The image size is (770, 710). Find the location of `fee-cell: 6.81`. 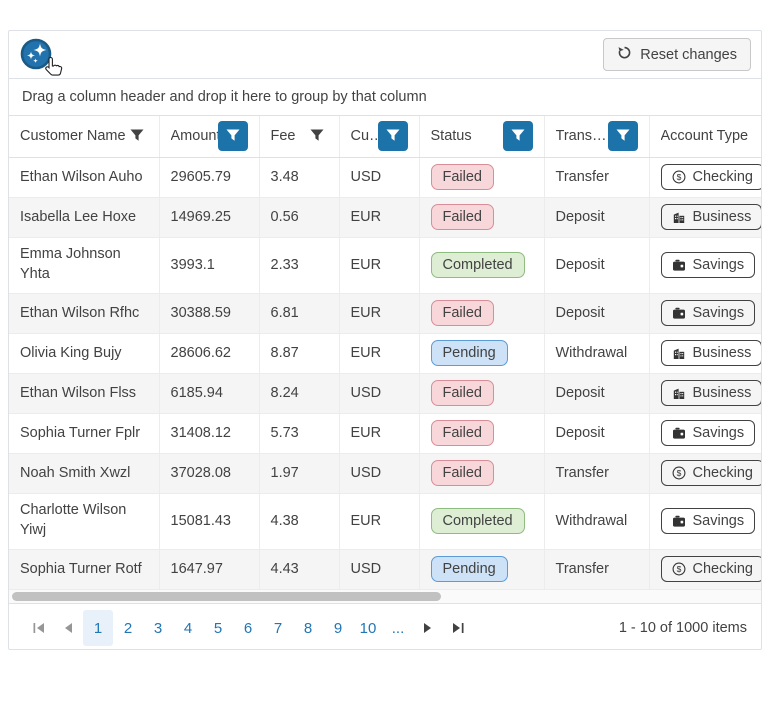

fee-cell: 6.81 is located at coordinates (299, 313).